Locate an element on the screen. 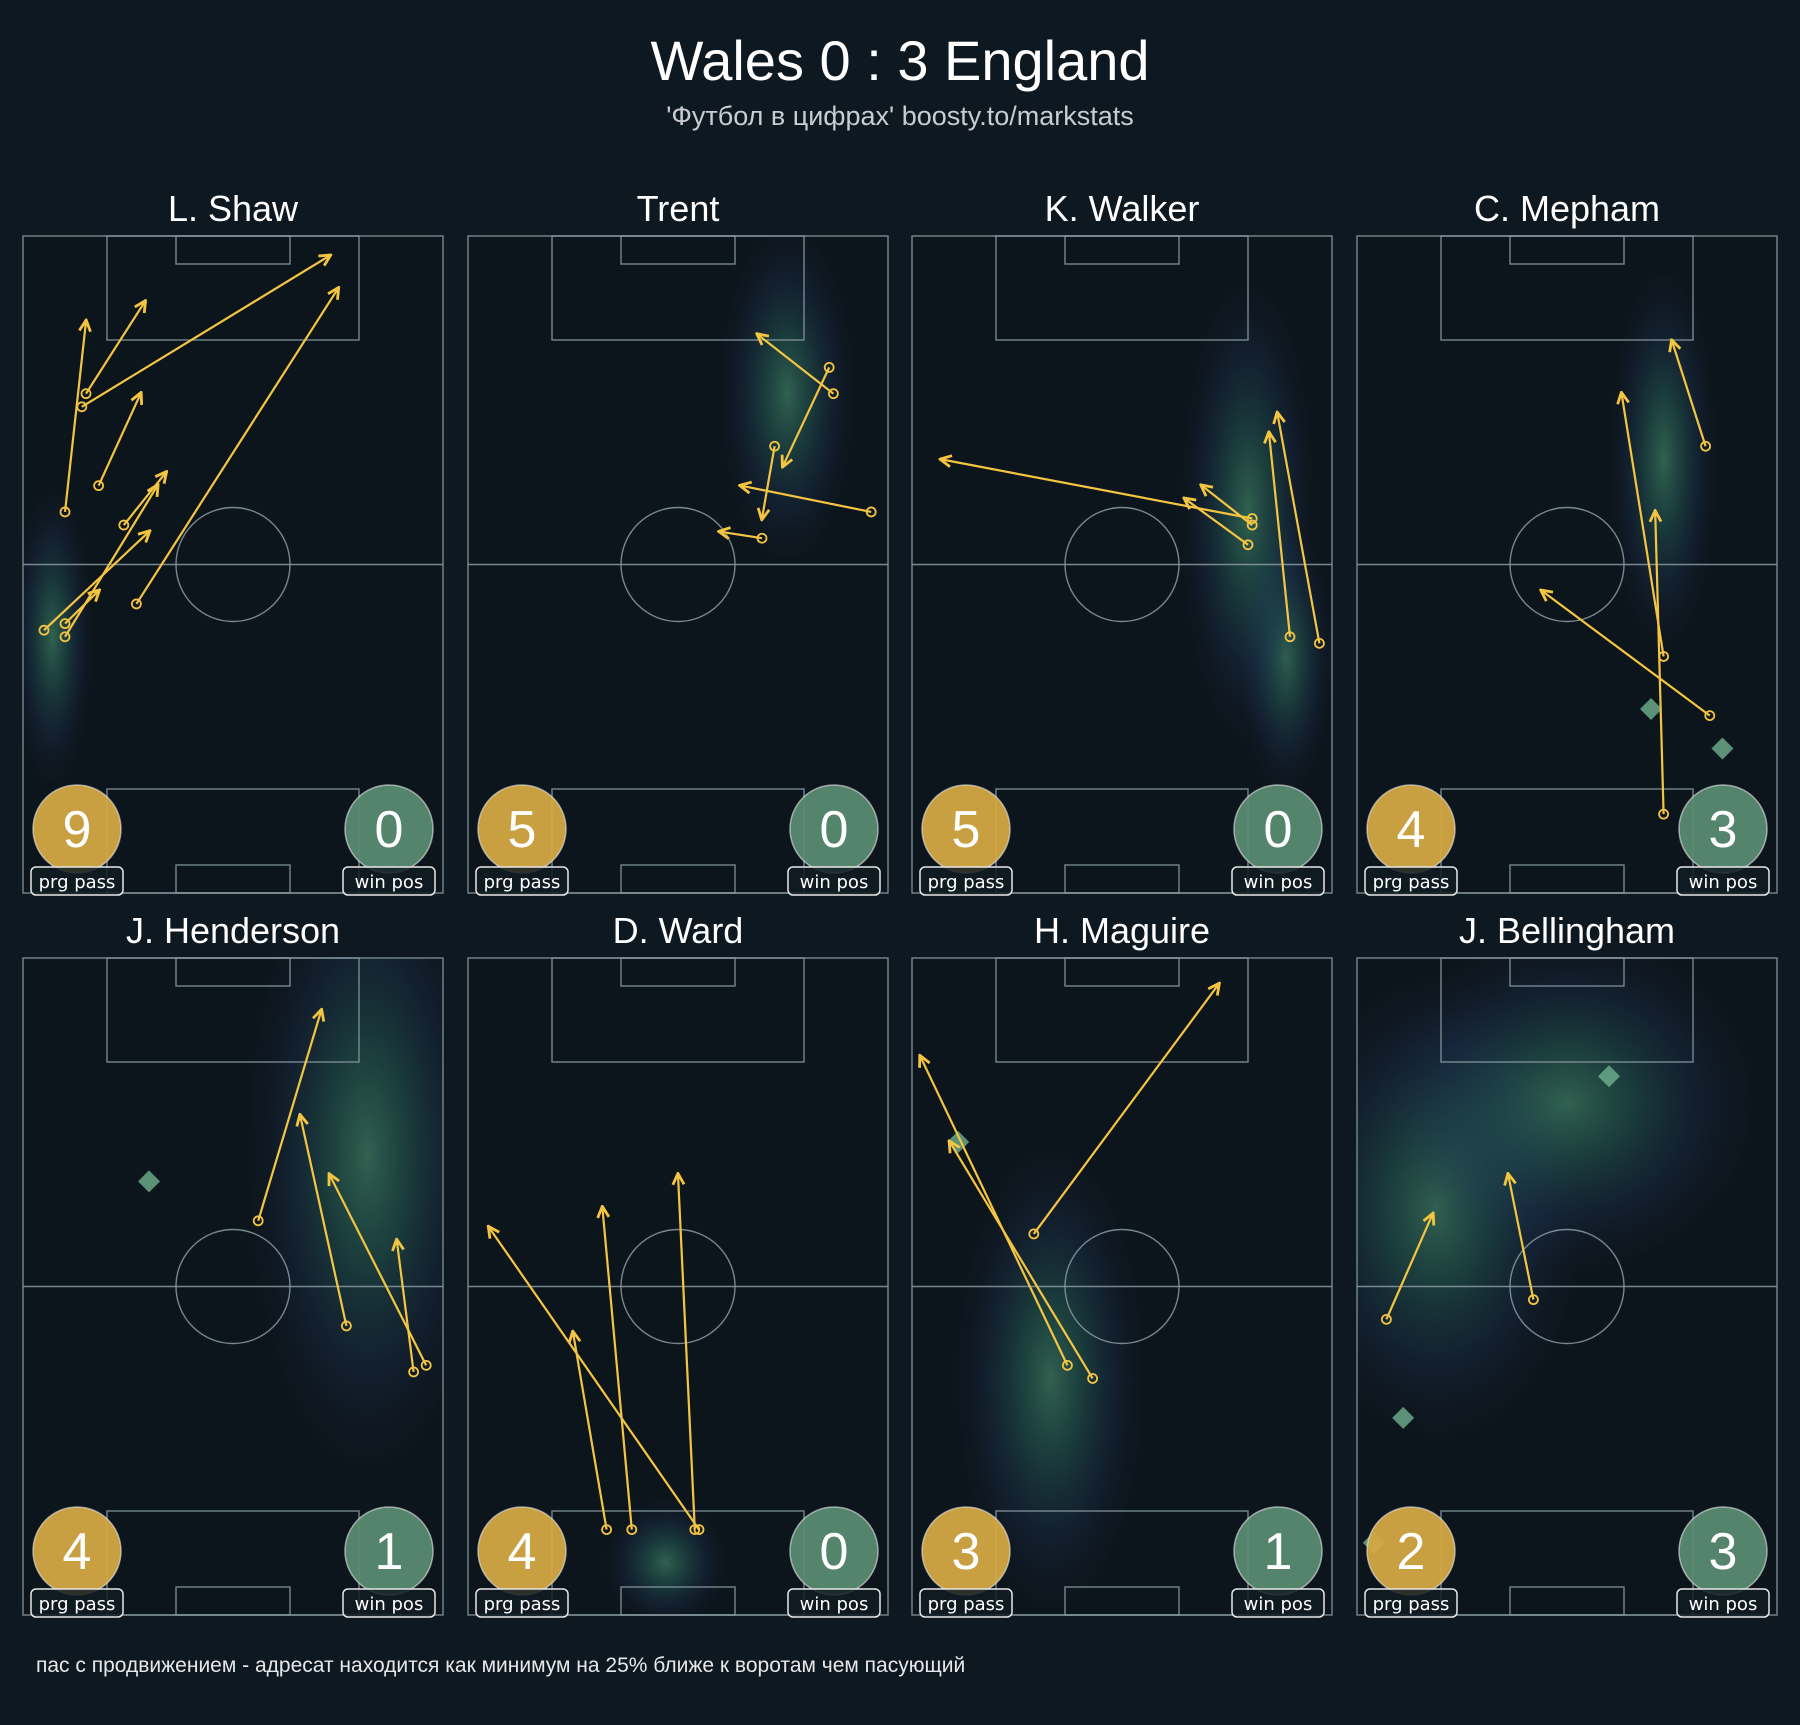 This screenshot has height=1725, width=1800. player-name: K. Walker is located at coordinates (1122, 208).